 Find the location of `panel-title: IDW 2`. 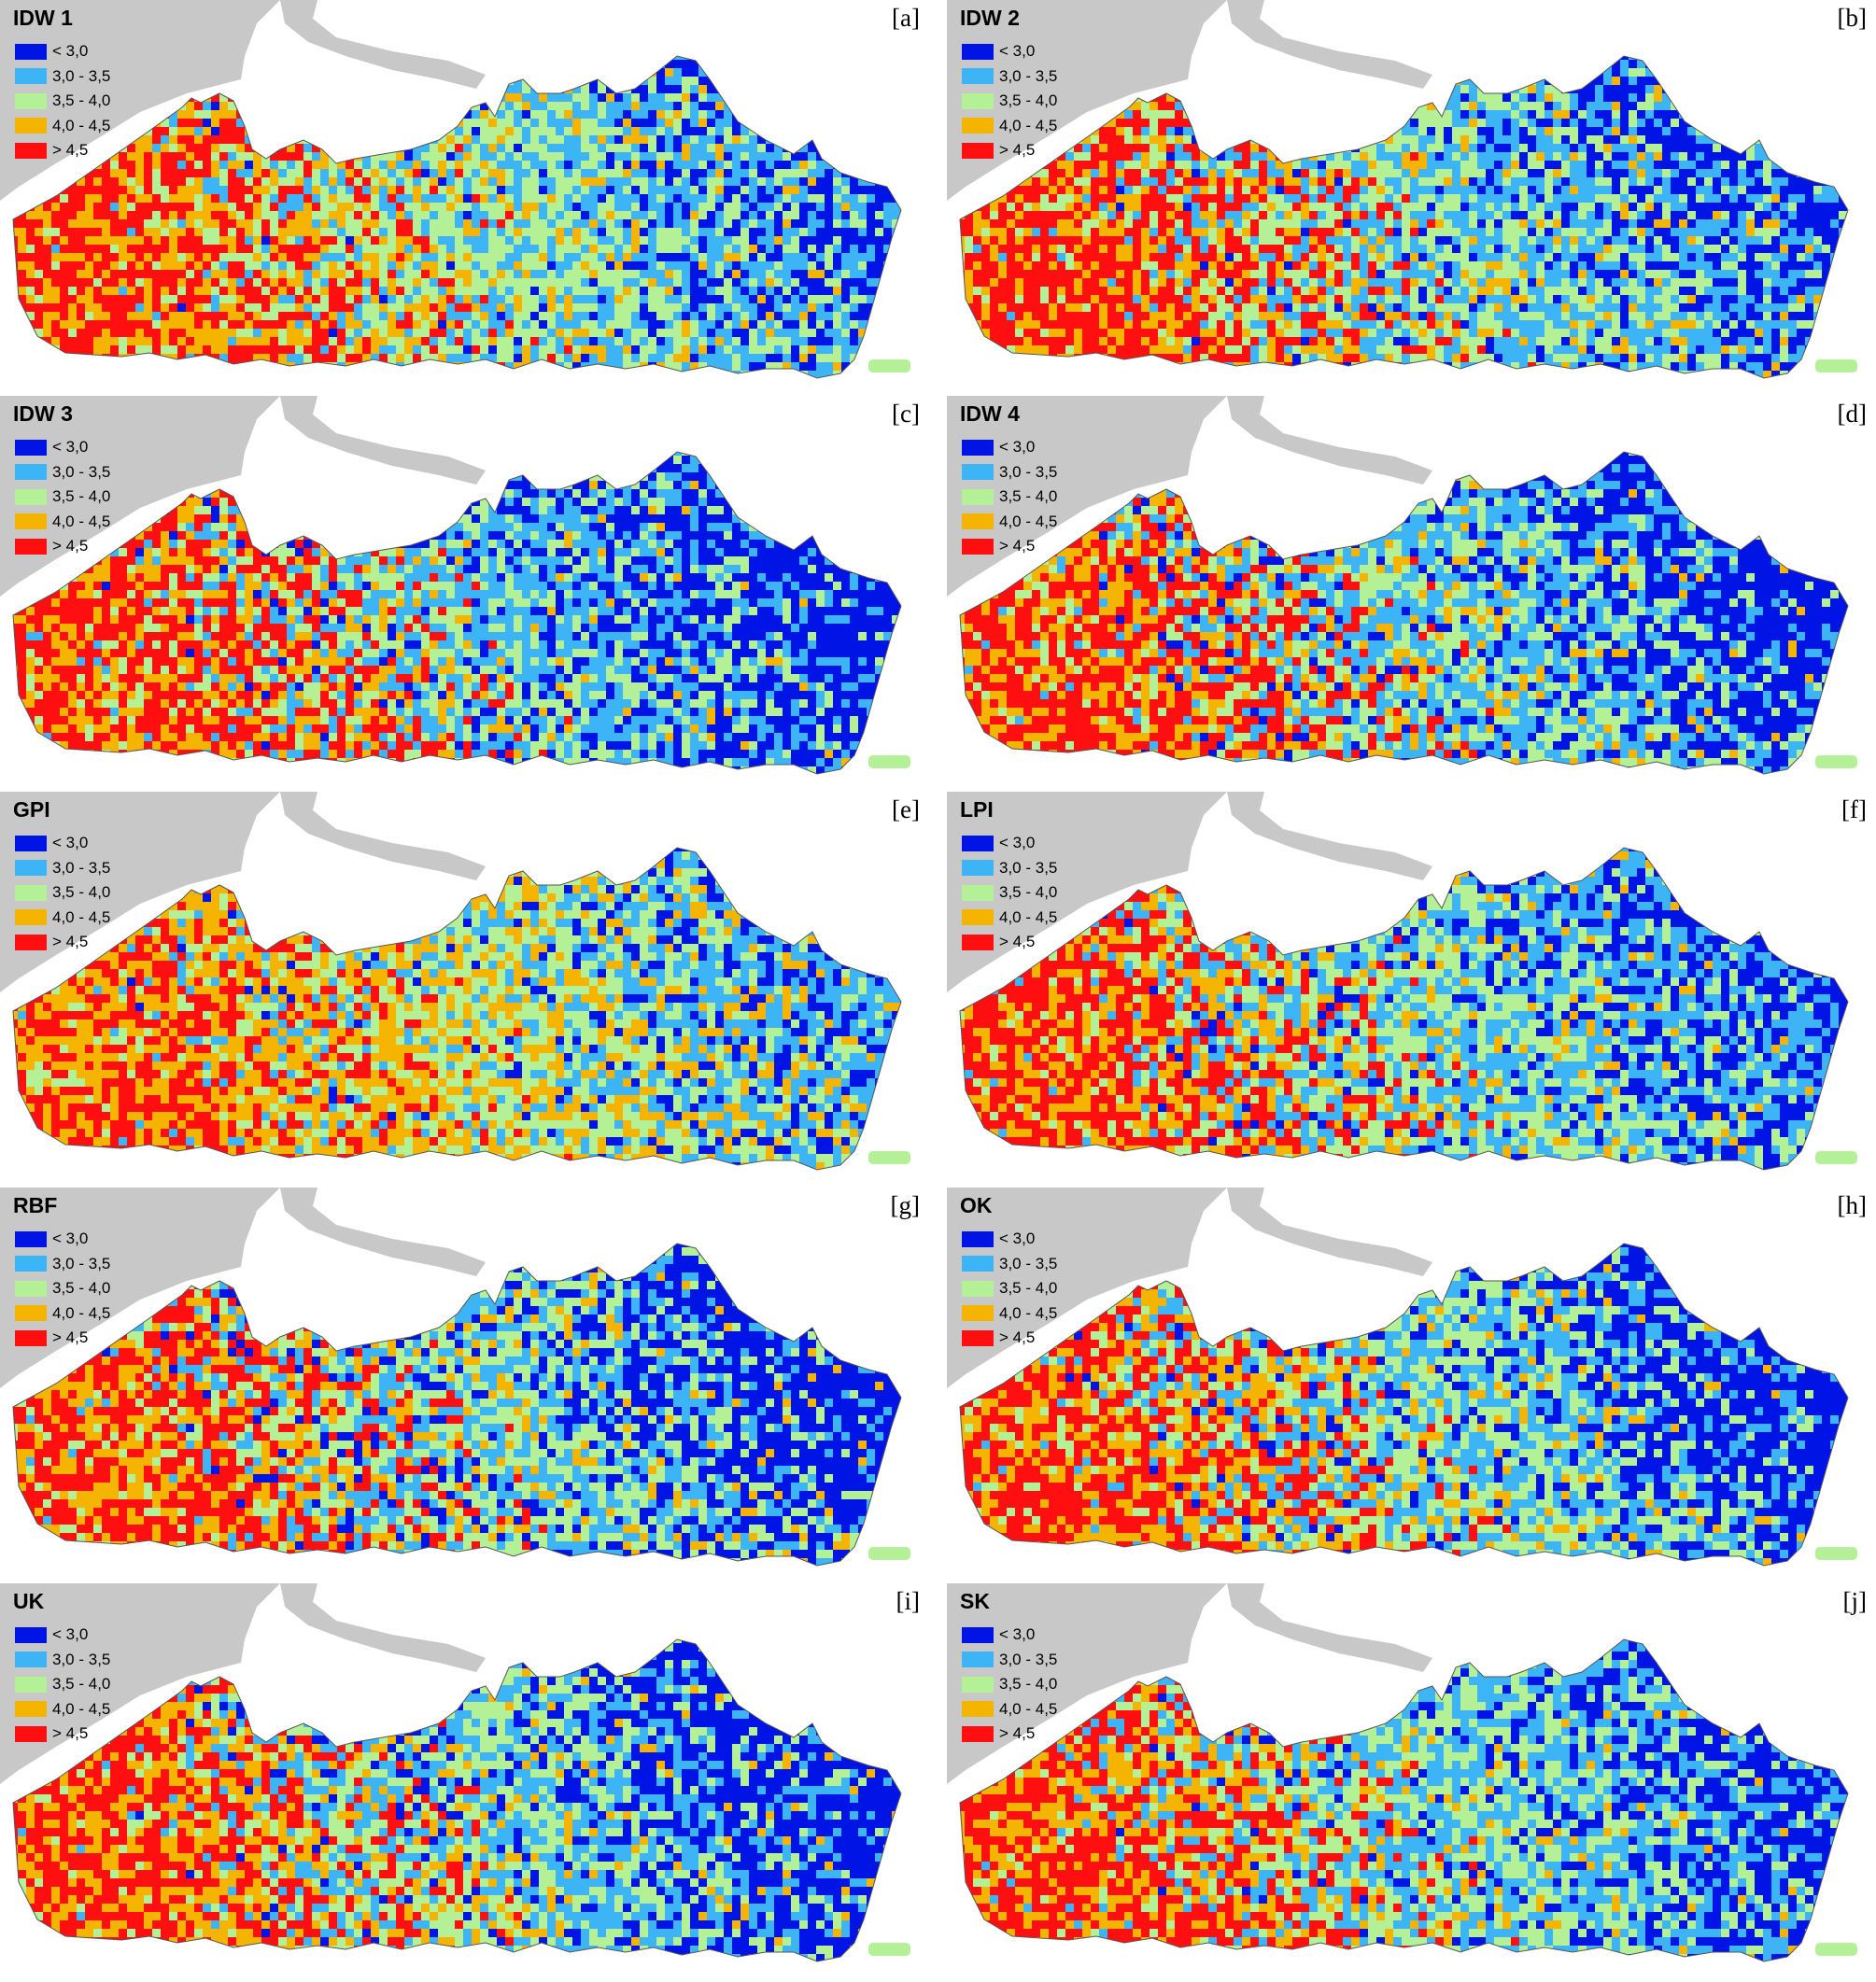

panel-title: IDW 2 is located at coordinates (990, 19).